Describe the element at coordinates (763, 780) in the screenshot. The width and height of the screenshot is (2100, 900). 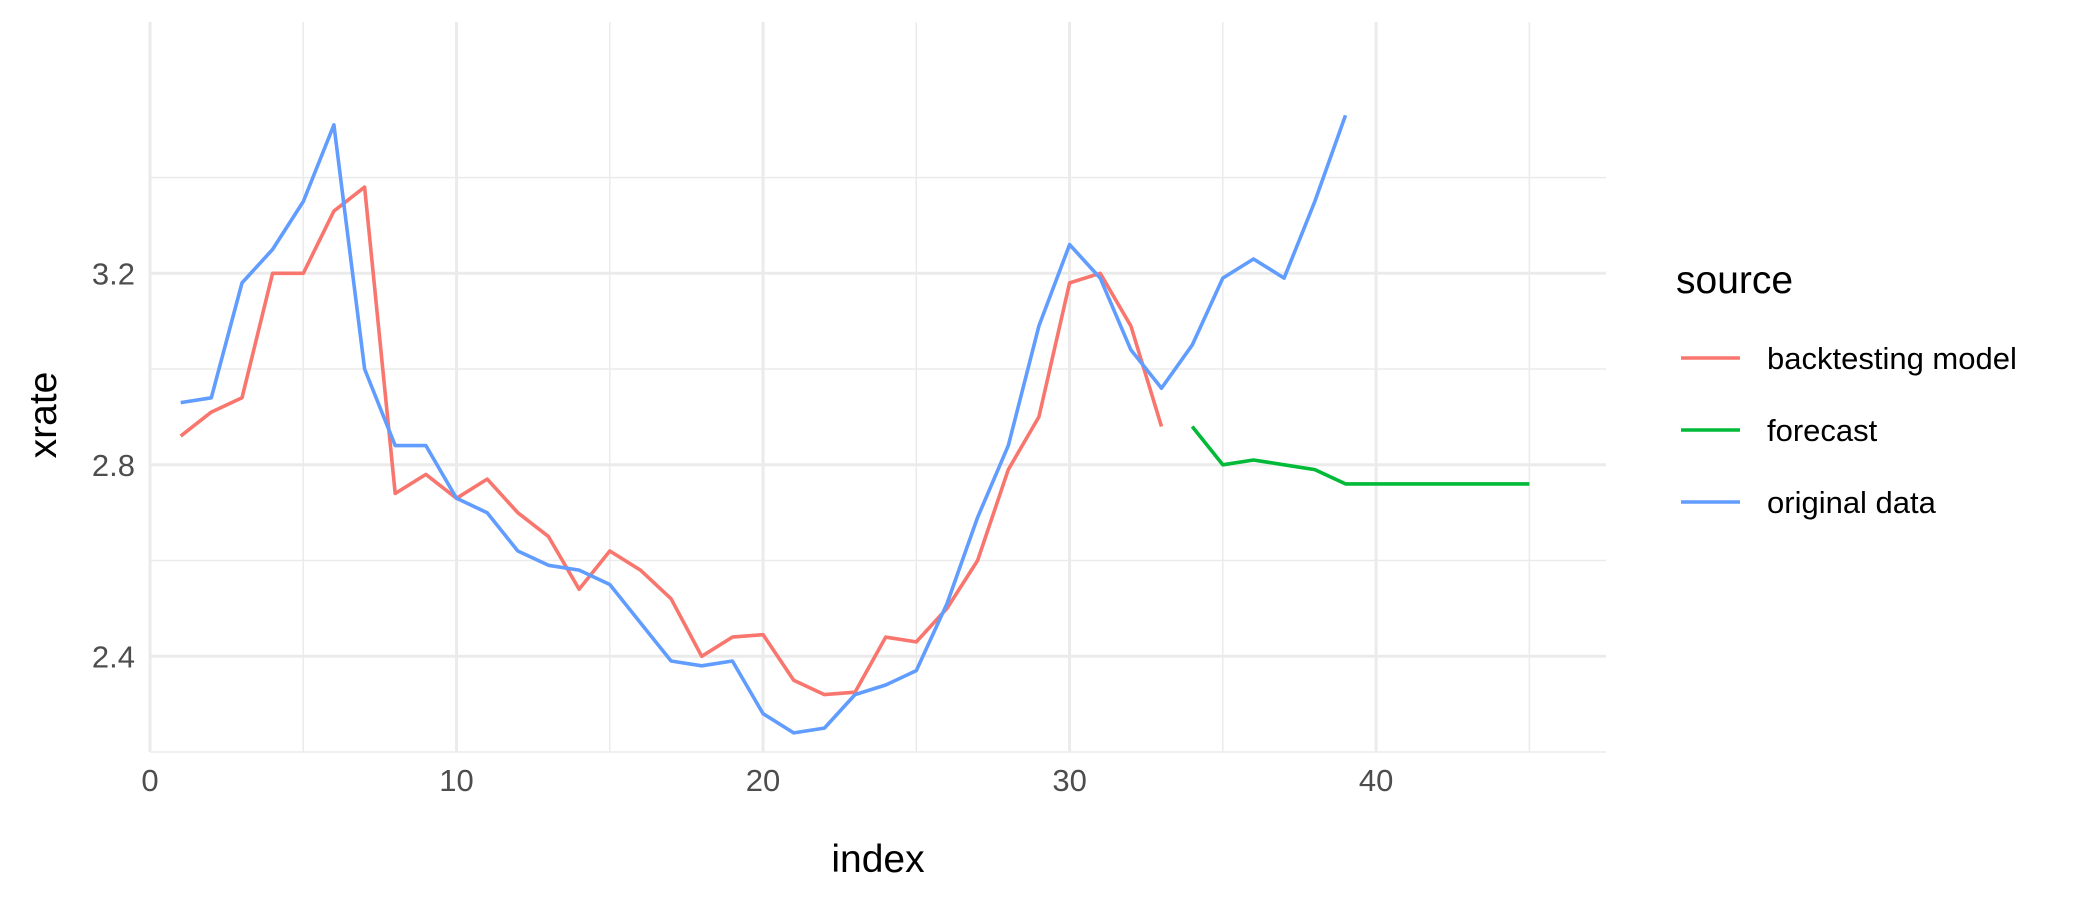
I see `x-tick-label: 20` at that location.